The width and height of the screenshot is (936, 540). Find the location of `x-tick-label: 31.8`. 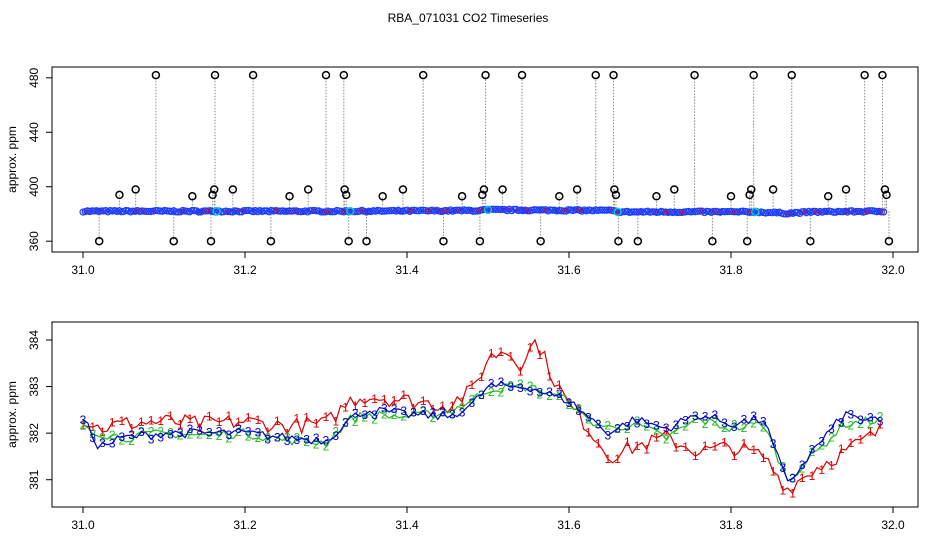

x-tick-label: 31.8 is located at coordinates (731, 270).